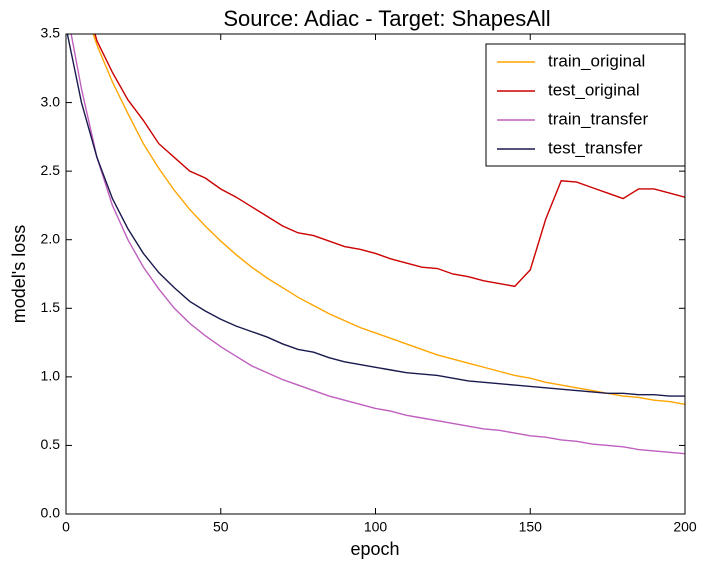  What do you see at coordinates (376, 527) in the screenshot?
I see `x-tick-label: 100` at bounding box center [376, 527].